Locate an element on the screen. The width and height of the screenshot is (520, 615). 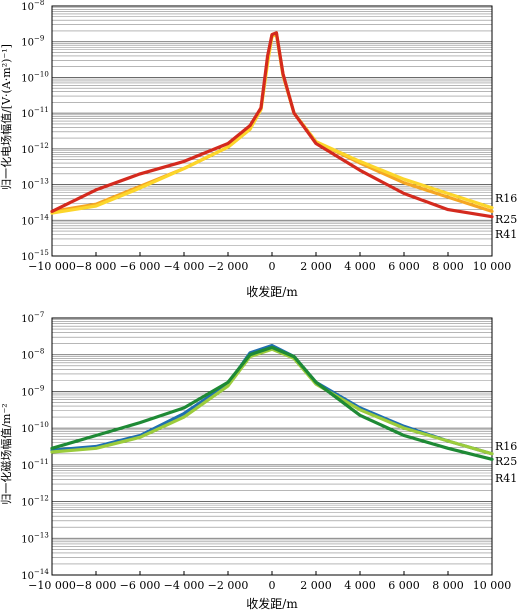
chart-0-xlabel: 收发距/m is located at coordinates (272, 291).